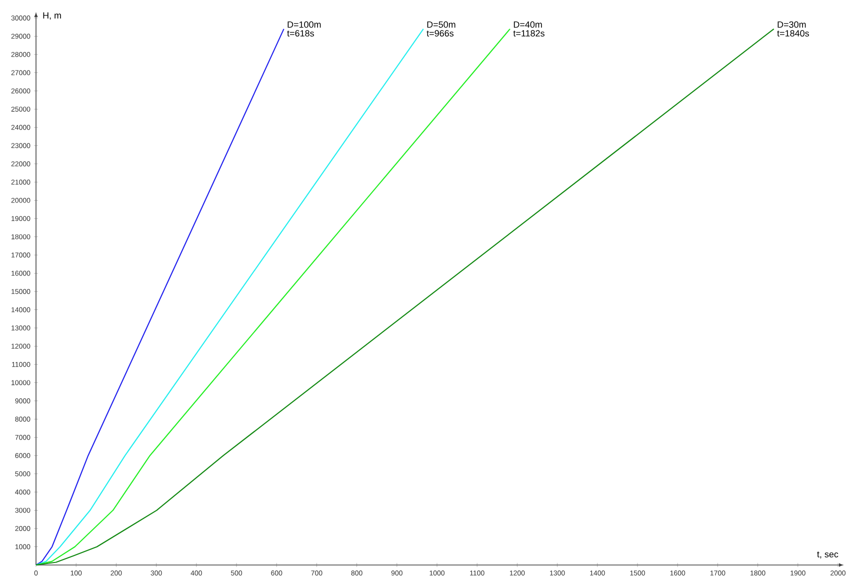 This screenshot has width=868, height=584. What do you see at coordinates (792, 24) in the screenshot?
I see `series-label: D=30m` at bounding box center [792, 24].